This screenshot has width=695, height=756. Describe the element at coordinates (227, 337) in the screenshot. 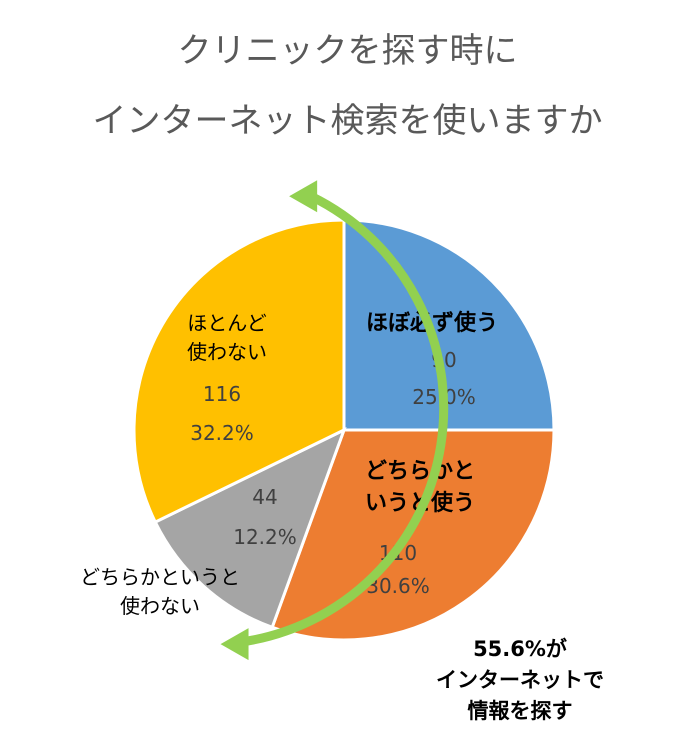

I see `slice-label: ほとんど使わない` at that location.